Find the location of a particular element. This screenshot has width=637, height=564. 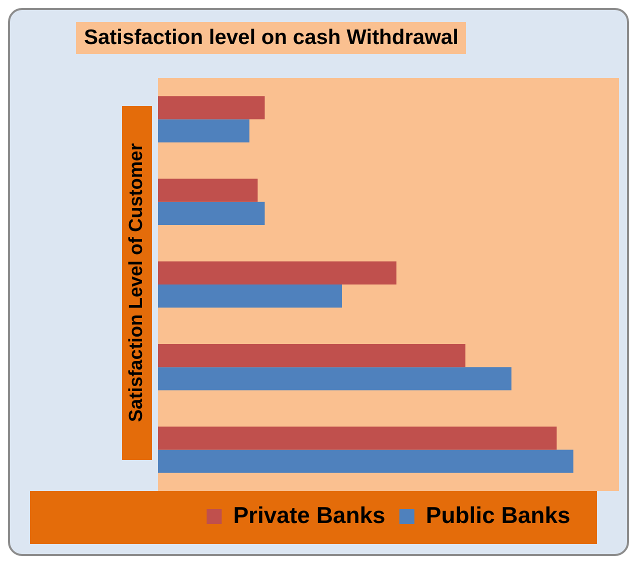

legend-label: Private Banks is located at coordinates (309, 515).